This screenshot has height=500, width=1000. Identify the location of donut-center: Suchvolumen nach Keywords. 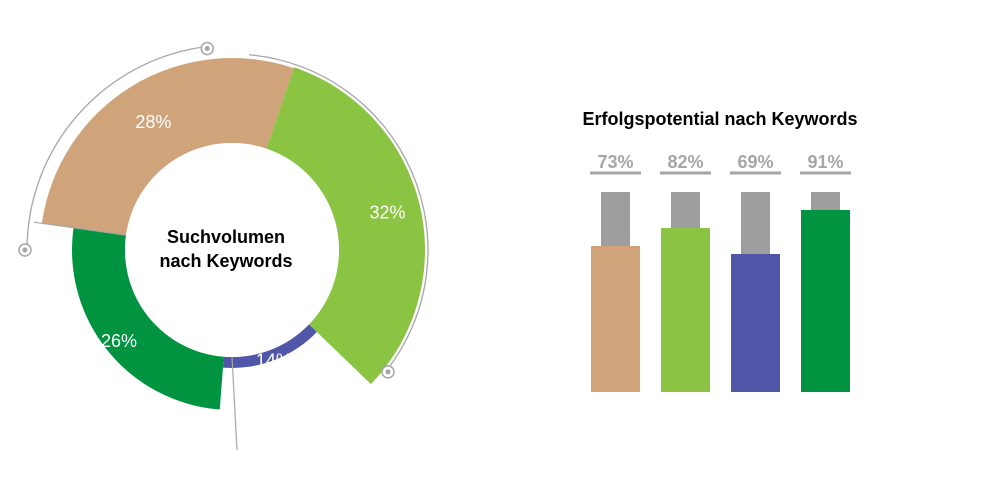
(232, 250).